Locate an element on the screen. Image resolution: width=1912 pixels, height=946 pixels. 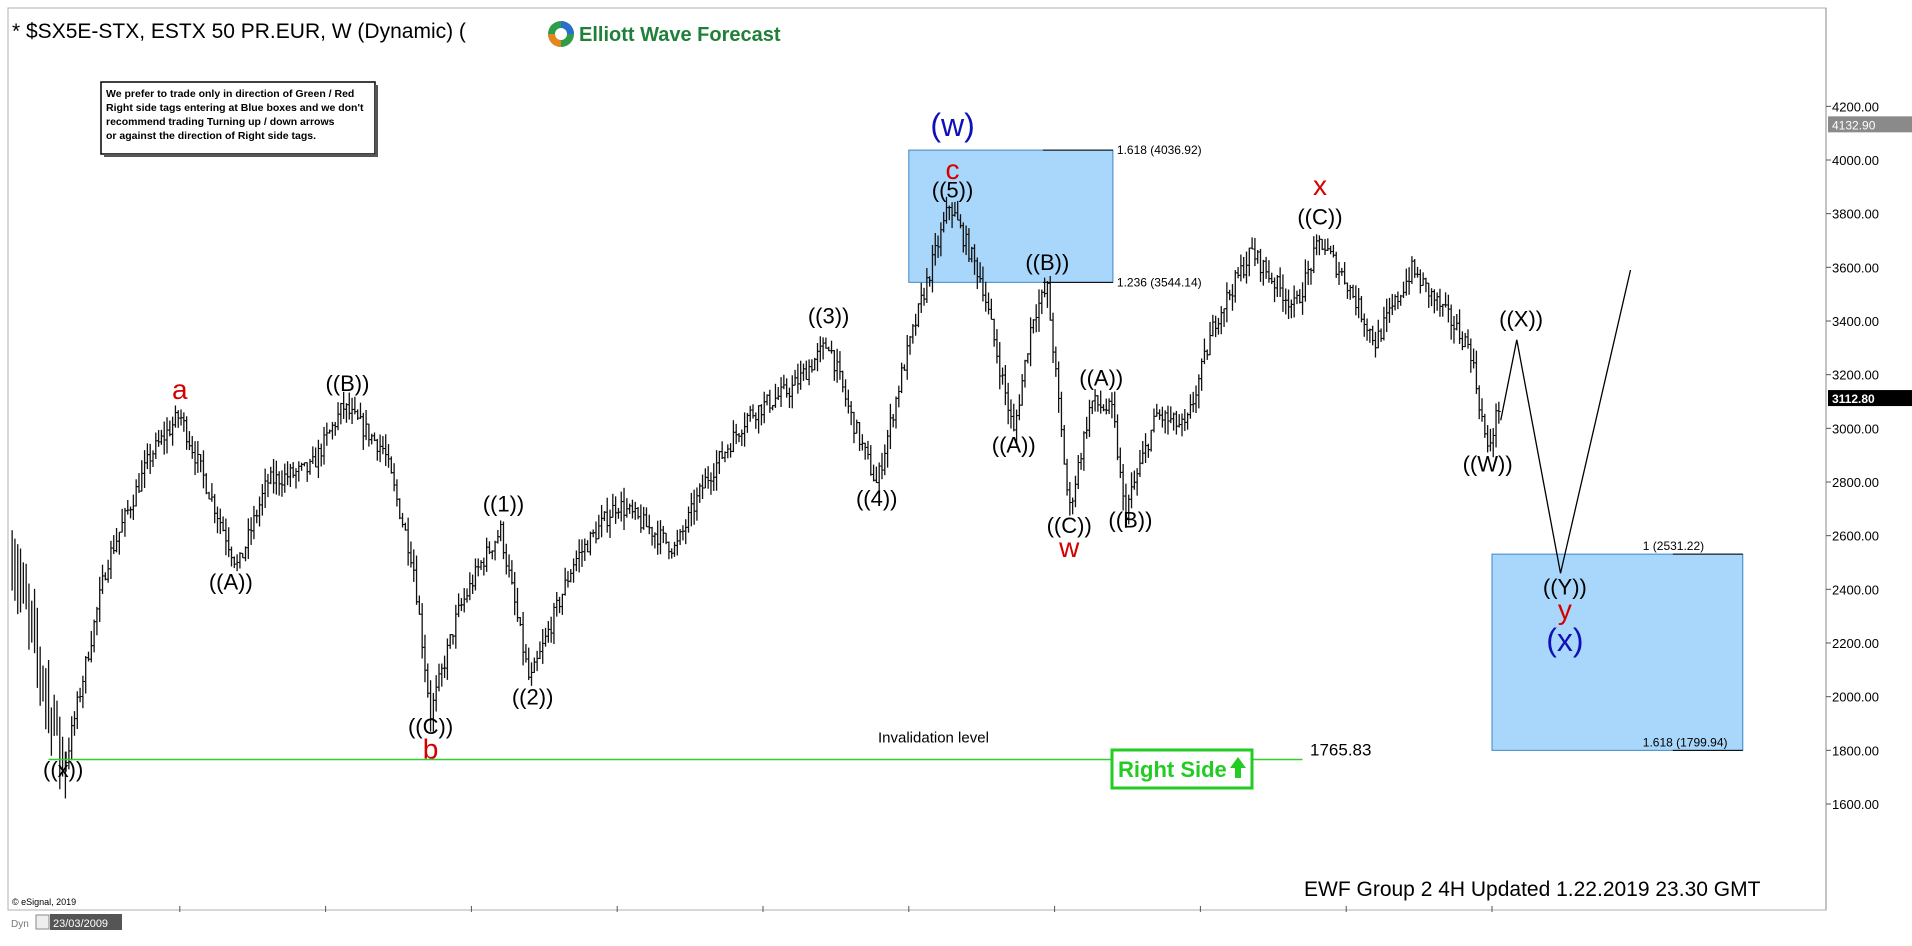
y-tick-label: 2800.00 is located at coordinates (1855, 482).